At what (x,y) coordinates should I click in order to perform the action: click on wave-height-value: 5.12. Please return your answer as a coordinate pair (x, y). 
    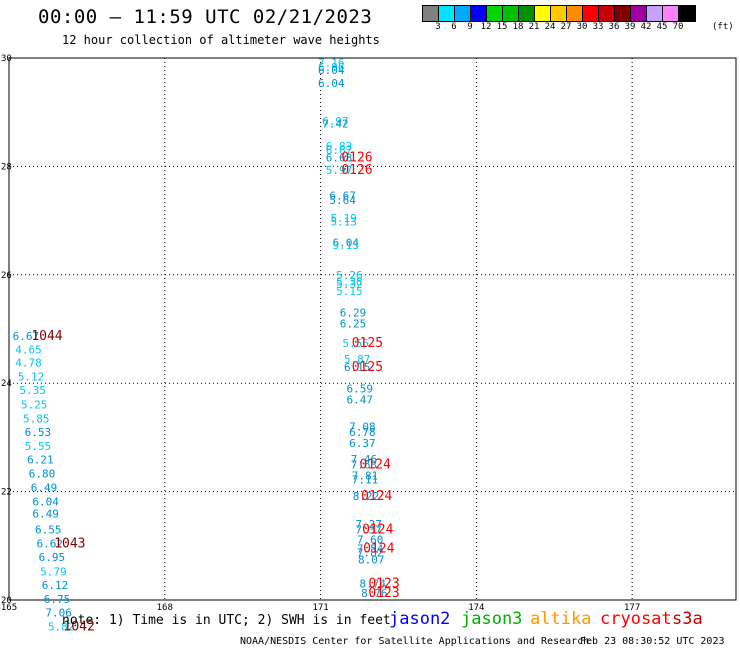
    Looking at the image, I should click on (31, 377).